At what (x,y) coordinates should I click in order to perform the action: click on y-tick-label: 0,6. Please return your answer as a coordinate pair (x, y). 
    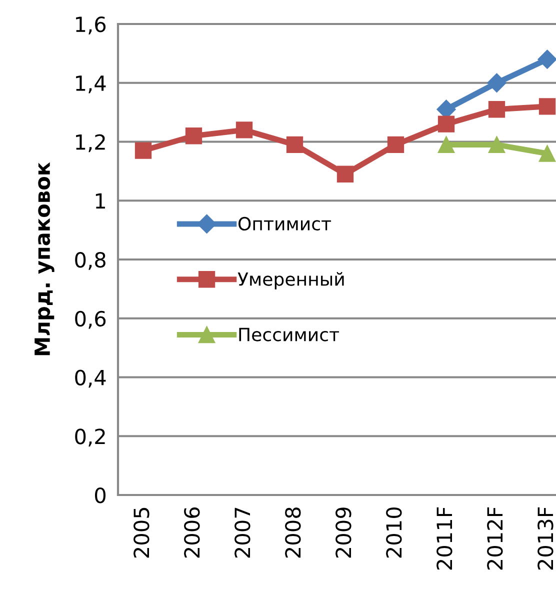
    Looking at the image, I should click on (90, 319).